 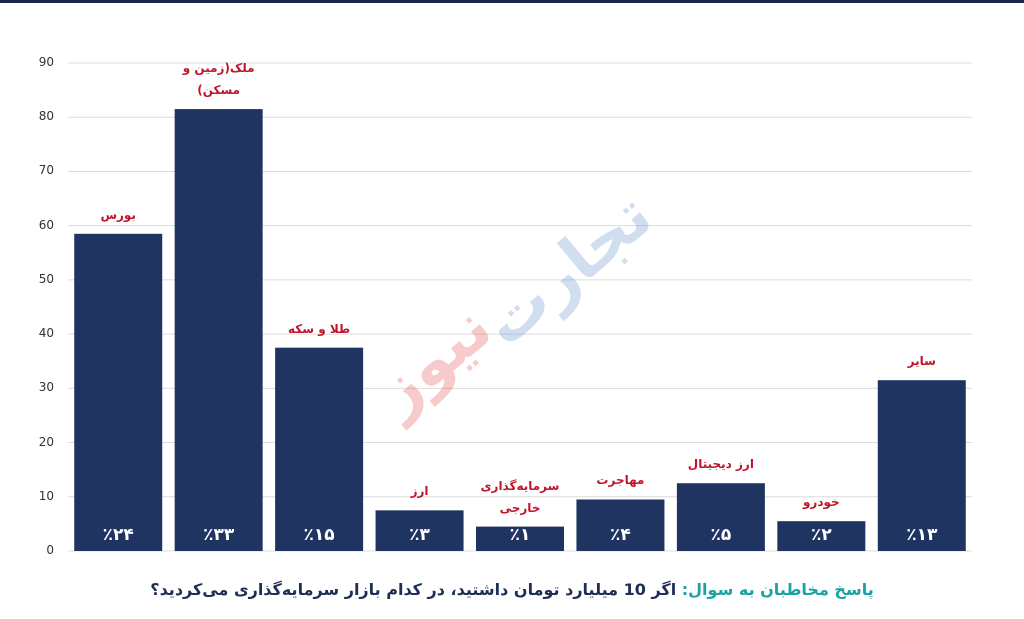 I want to click on bar-annotation: ٪۲, so click(x=821, y=535).